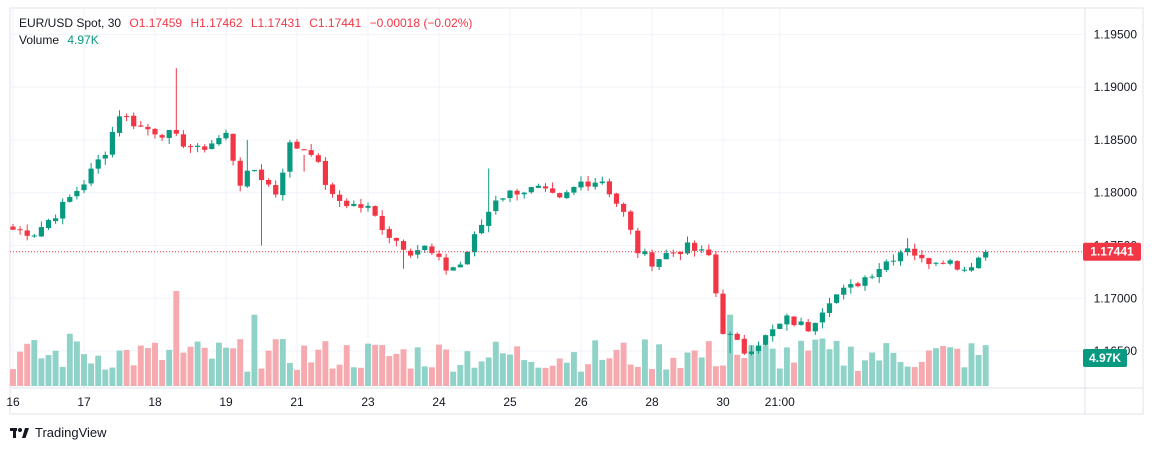  I want to click on price-tick-label: 1.18000, so click(1116, 193).